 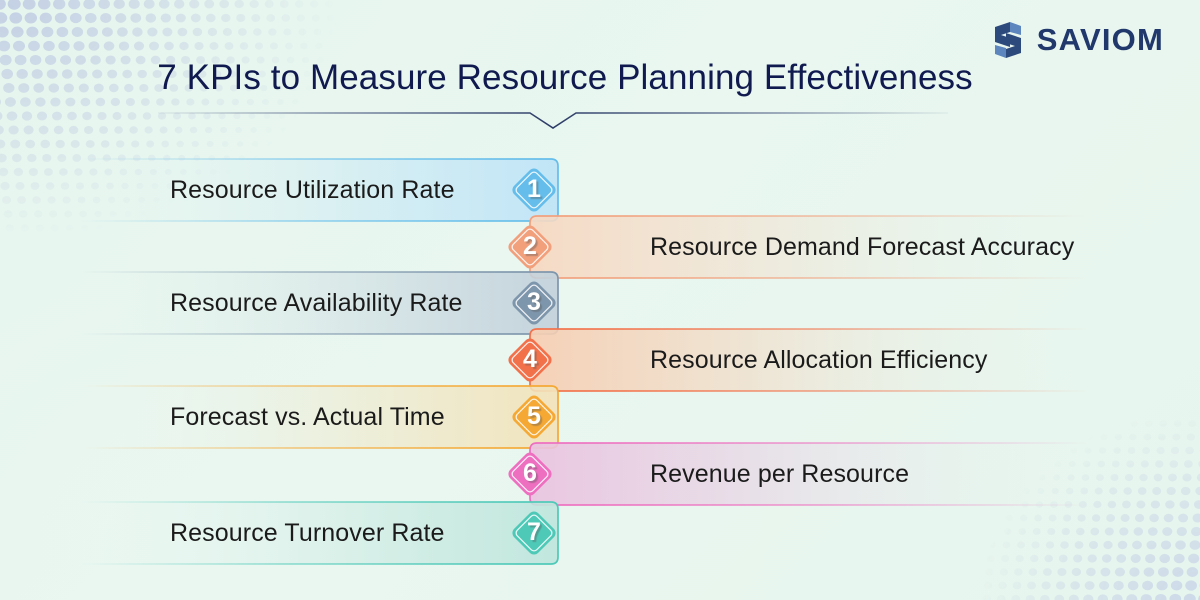 I want to click on kpi-label: Forecast vs. Actual Time, so click(x=307, y=416).